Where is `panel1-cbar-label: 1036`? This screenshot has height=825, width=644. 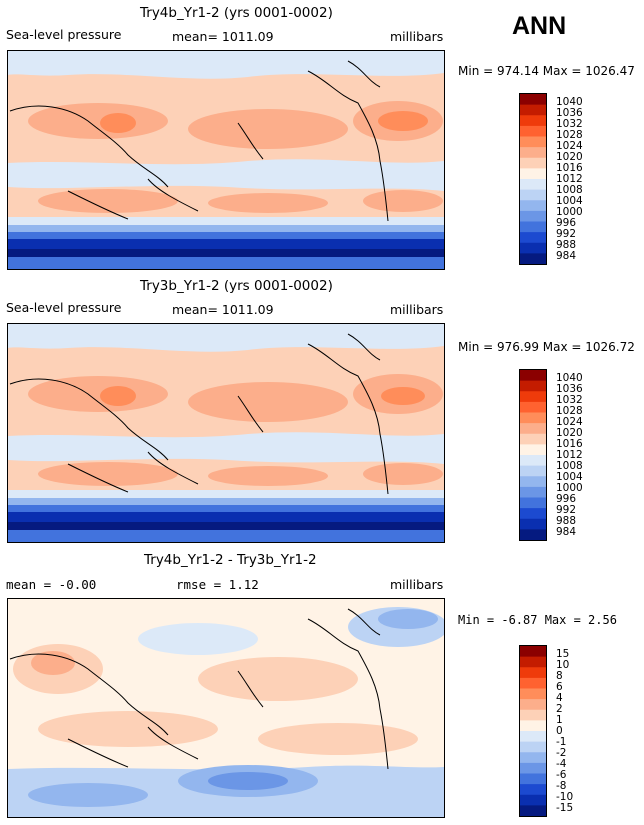 panel1-cbar-label: 1036 is located at coordinates (569, 113).